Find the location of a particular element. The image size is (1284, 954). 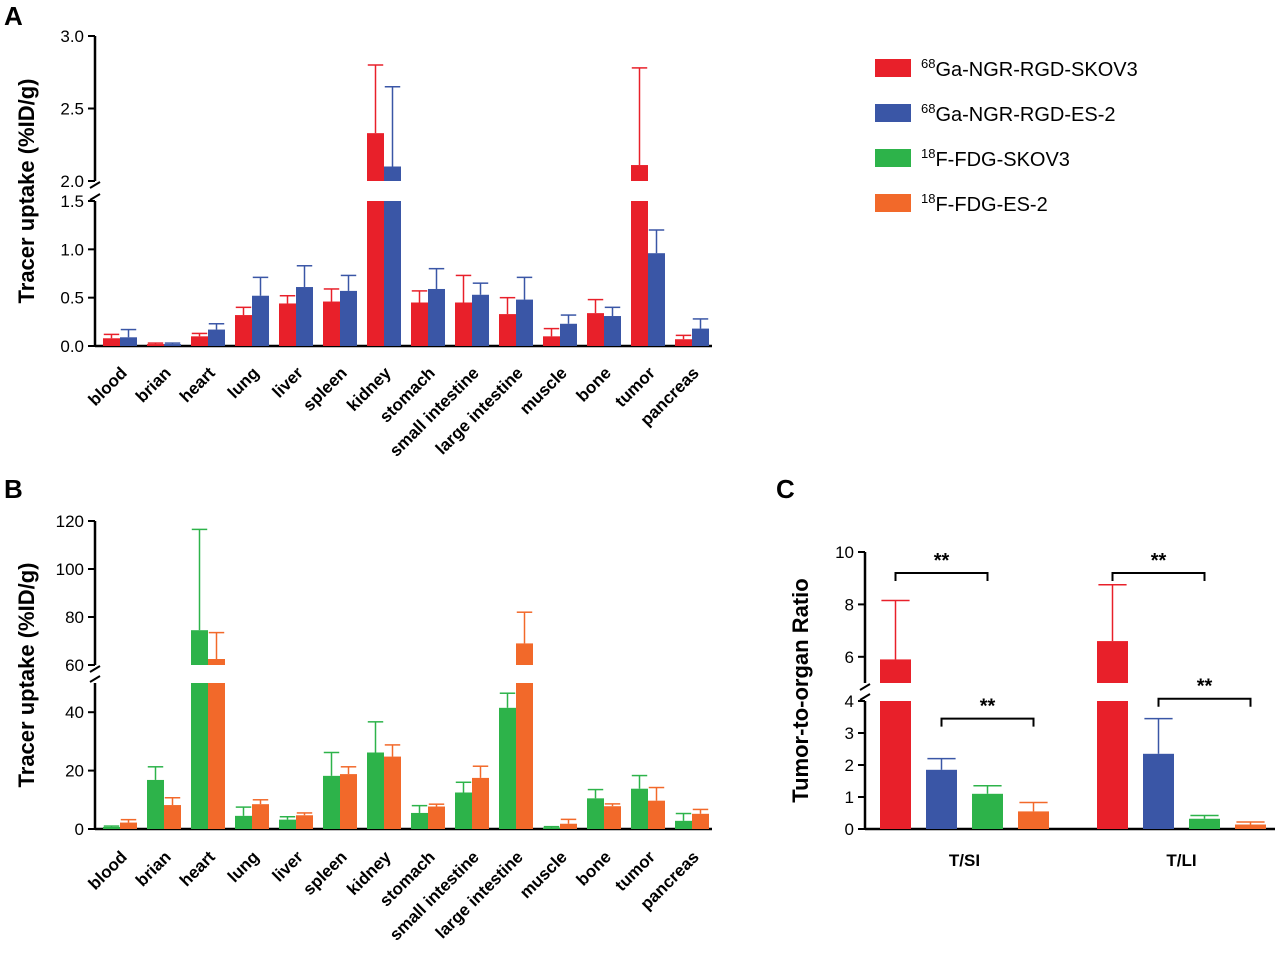

legend-series-name: F-FDG-SKOV3 is located at coordinates (1002, 160).